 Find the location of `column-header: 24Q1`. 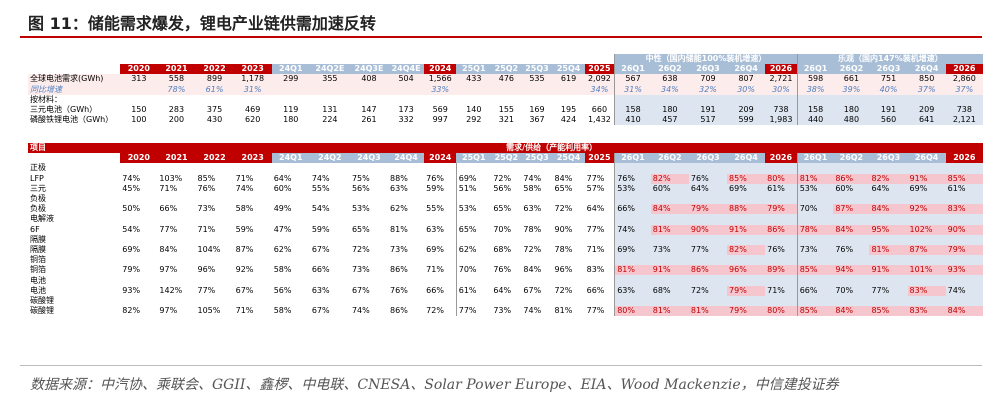

column-header: 24Q1 is located at coordinates (290, 158).